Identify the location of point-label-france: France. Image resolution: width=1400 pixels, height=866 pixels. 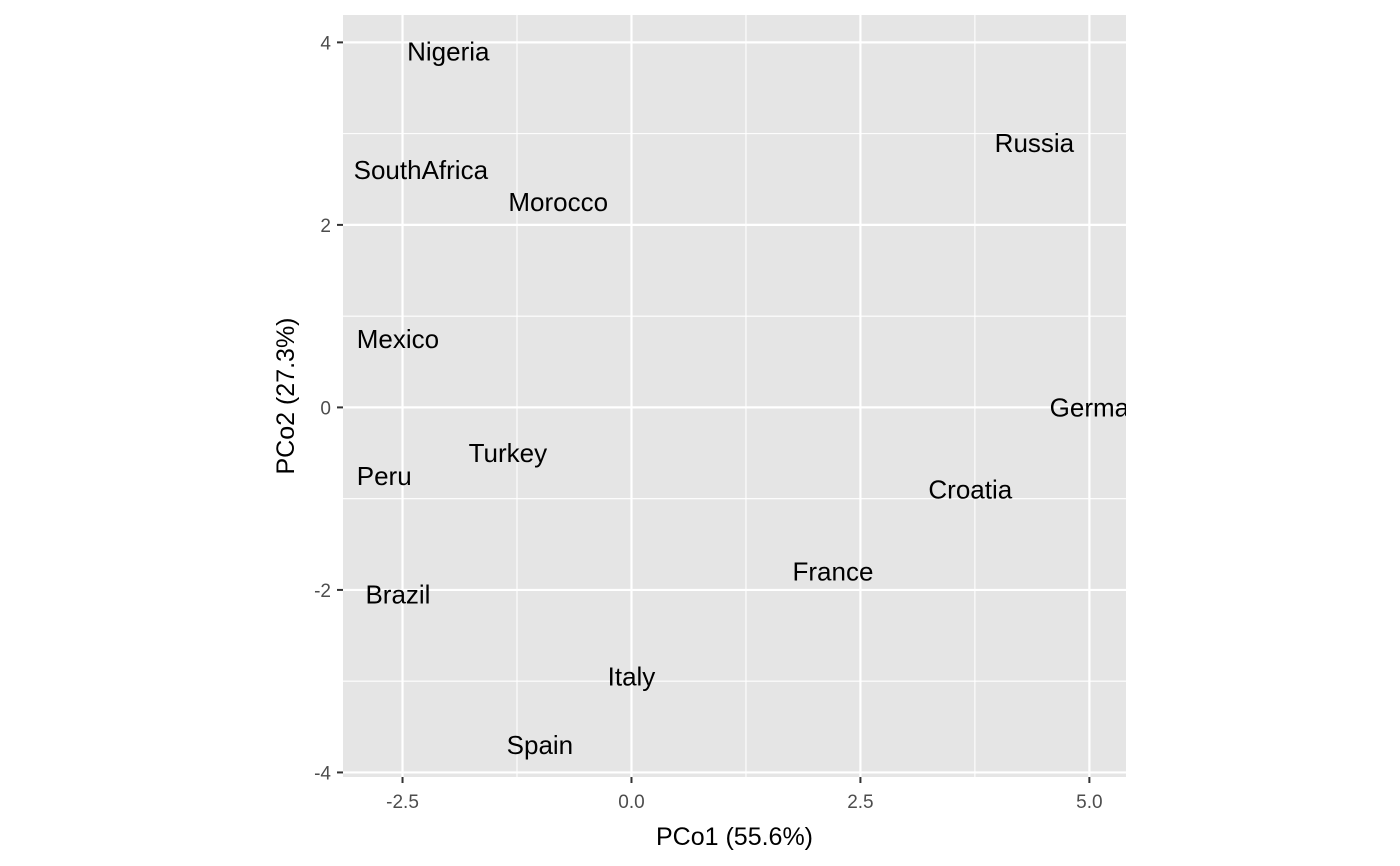
(832, 572).